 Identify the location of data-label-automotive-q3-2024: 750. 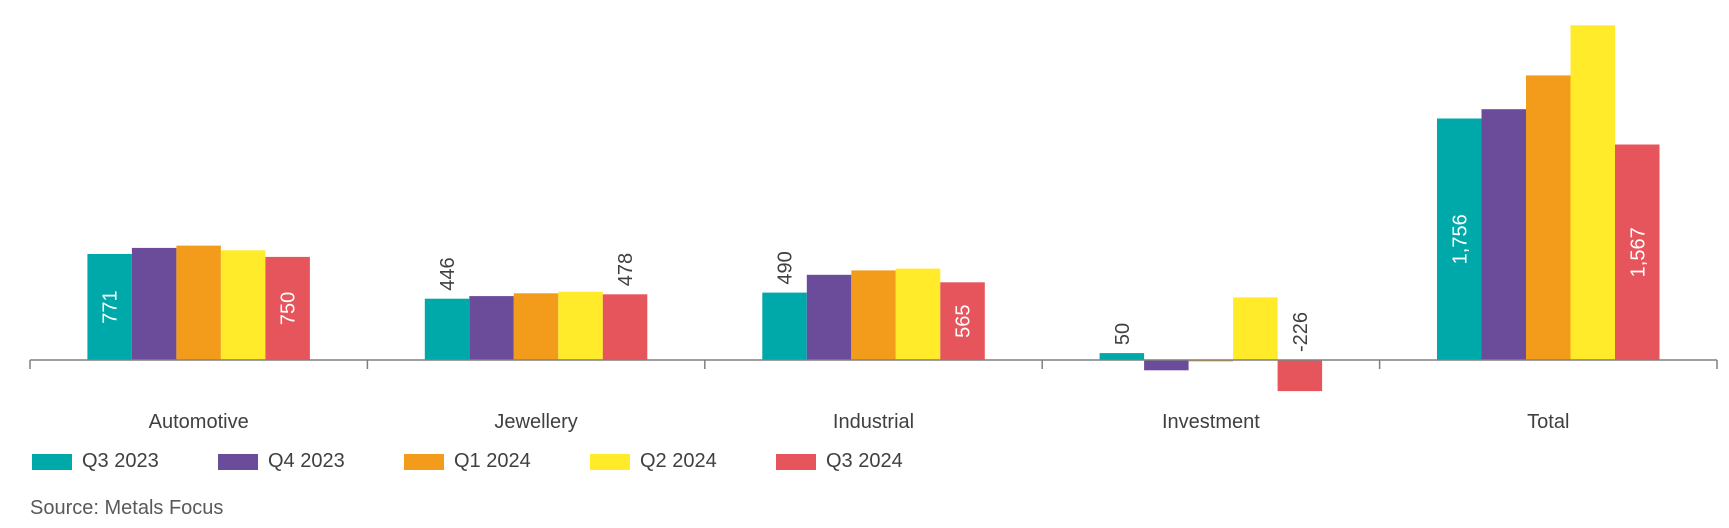
(289, 308).